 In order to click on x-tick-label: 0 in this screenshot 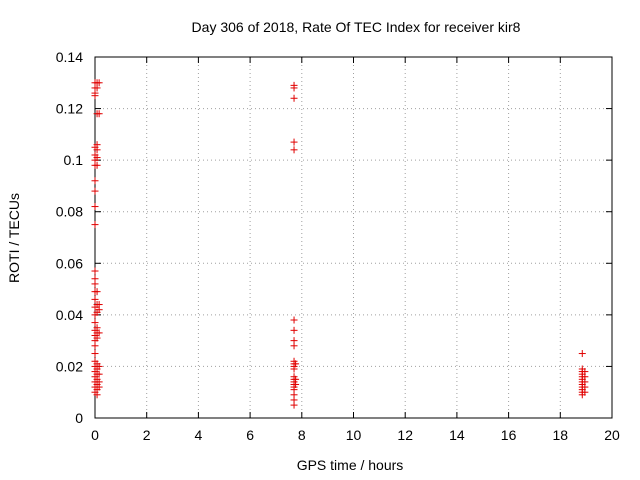, I will do `click(95, 435)`.